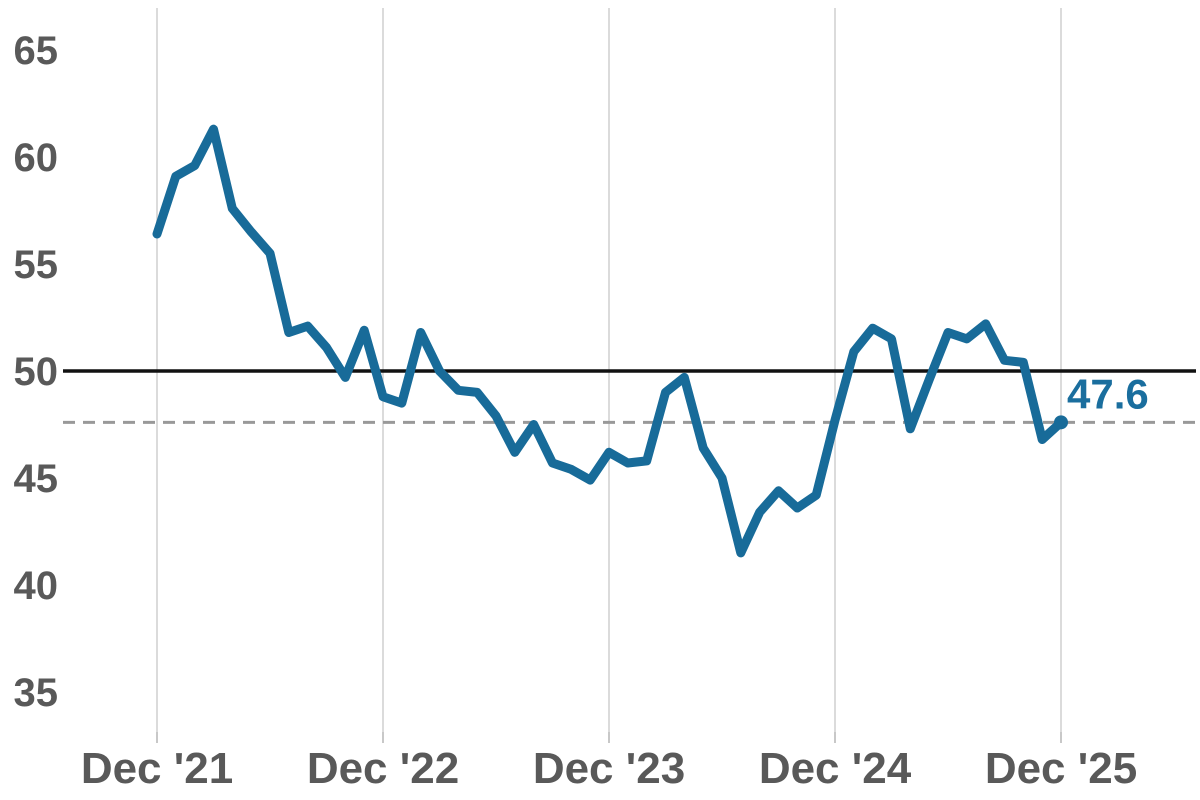 The height and width of the screenshot is (800, 1200). Describe the element at coordinates (36, 265) in the screenshot. I see `y-tick-label-55: 55` at that location.